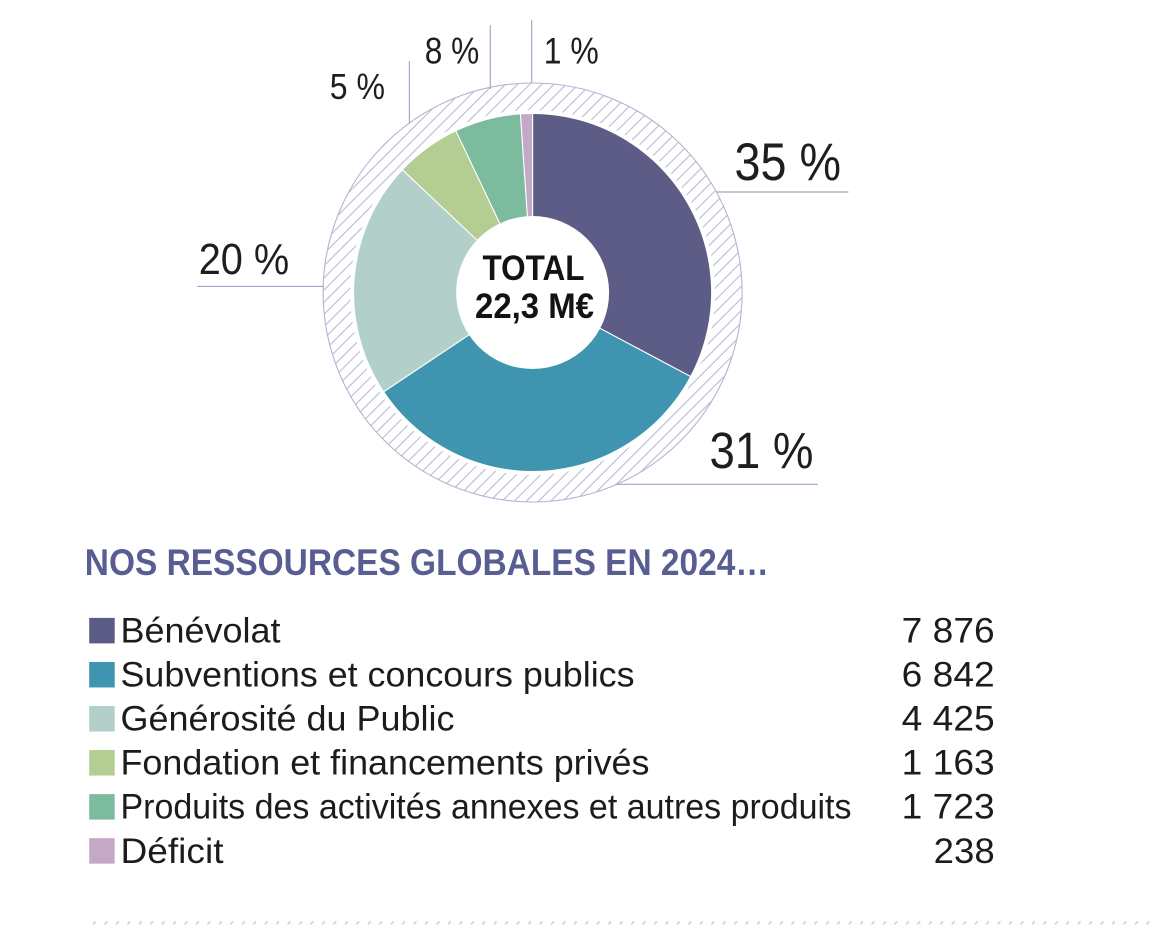 Image resolution: width=1154 pixels, height=930 pixels. What do you see at coordinates (172, 851) in the screenshot?
I see `svg-text: Déficit` at bounding box center [172, 851].